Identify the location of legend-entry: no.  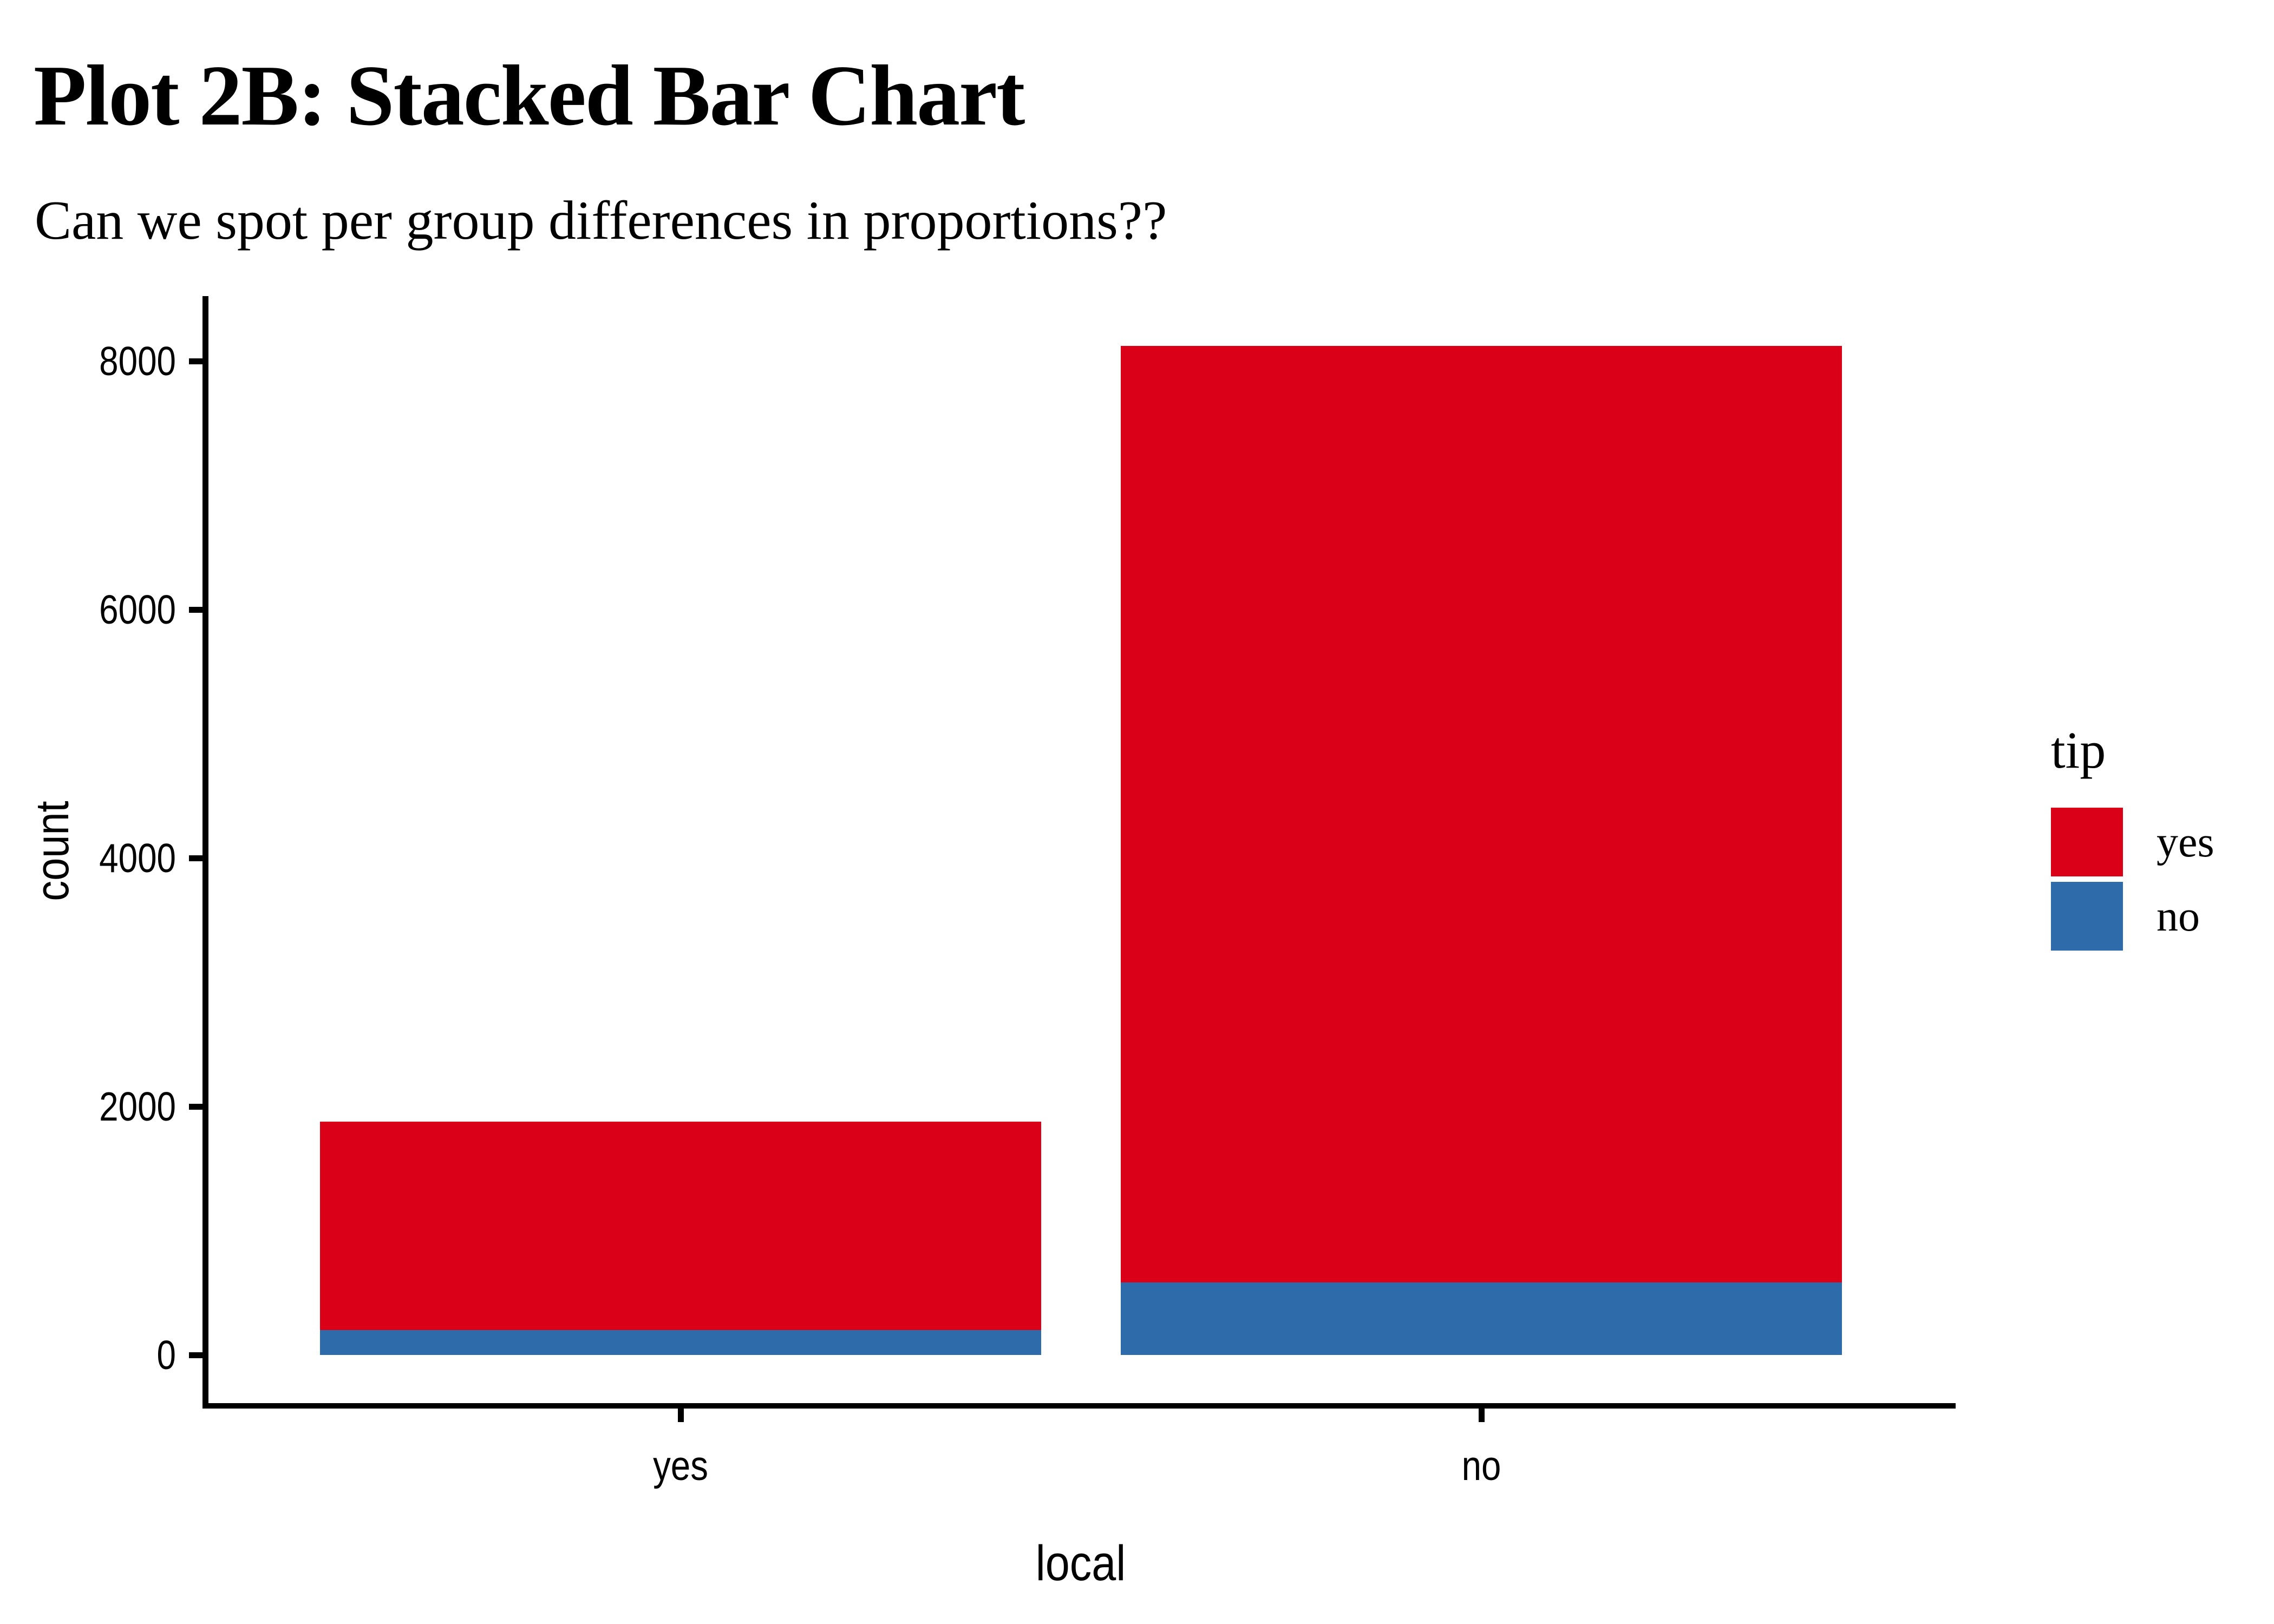
(2133, 916).